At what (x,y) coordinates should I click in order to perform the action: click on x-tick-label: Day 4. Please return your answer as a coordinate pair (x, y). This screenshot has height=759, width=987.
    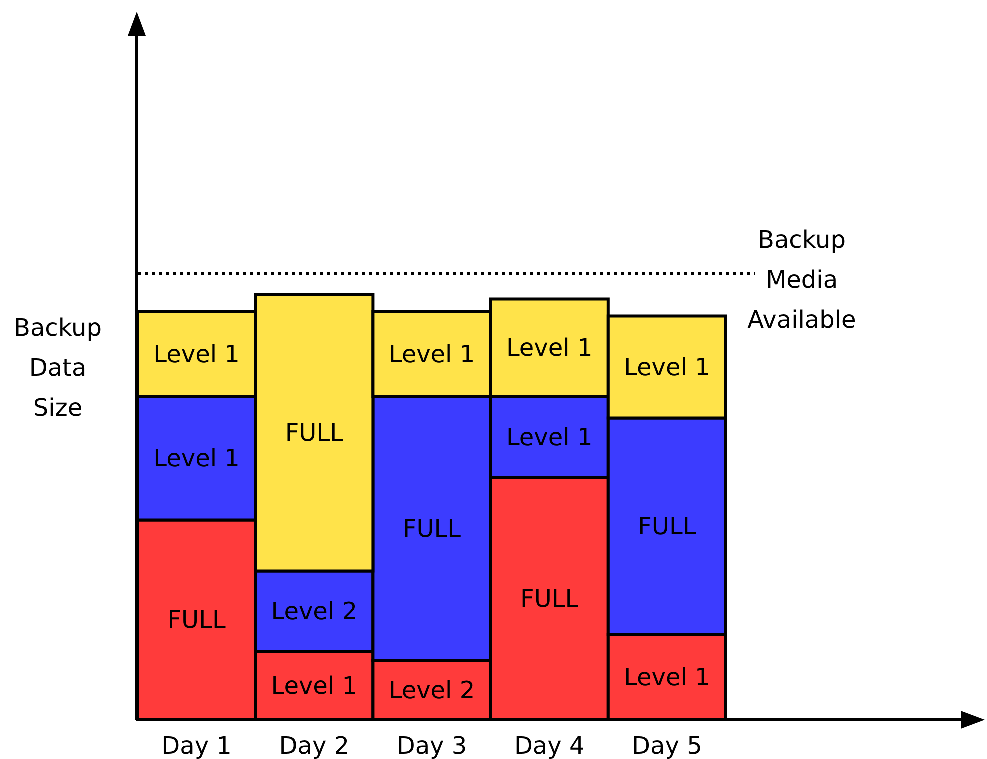
    Looking at the image, I should click on (549, 745).